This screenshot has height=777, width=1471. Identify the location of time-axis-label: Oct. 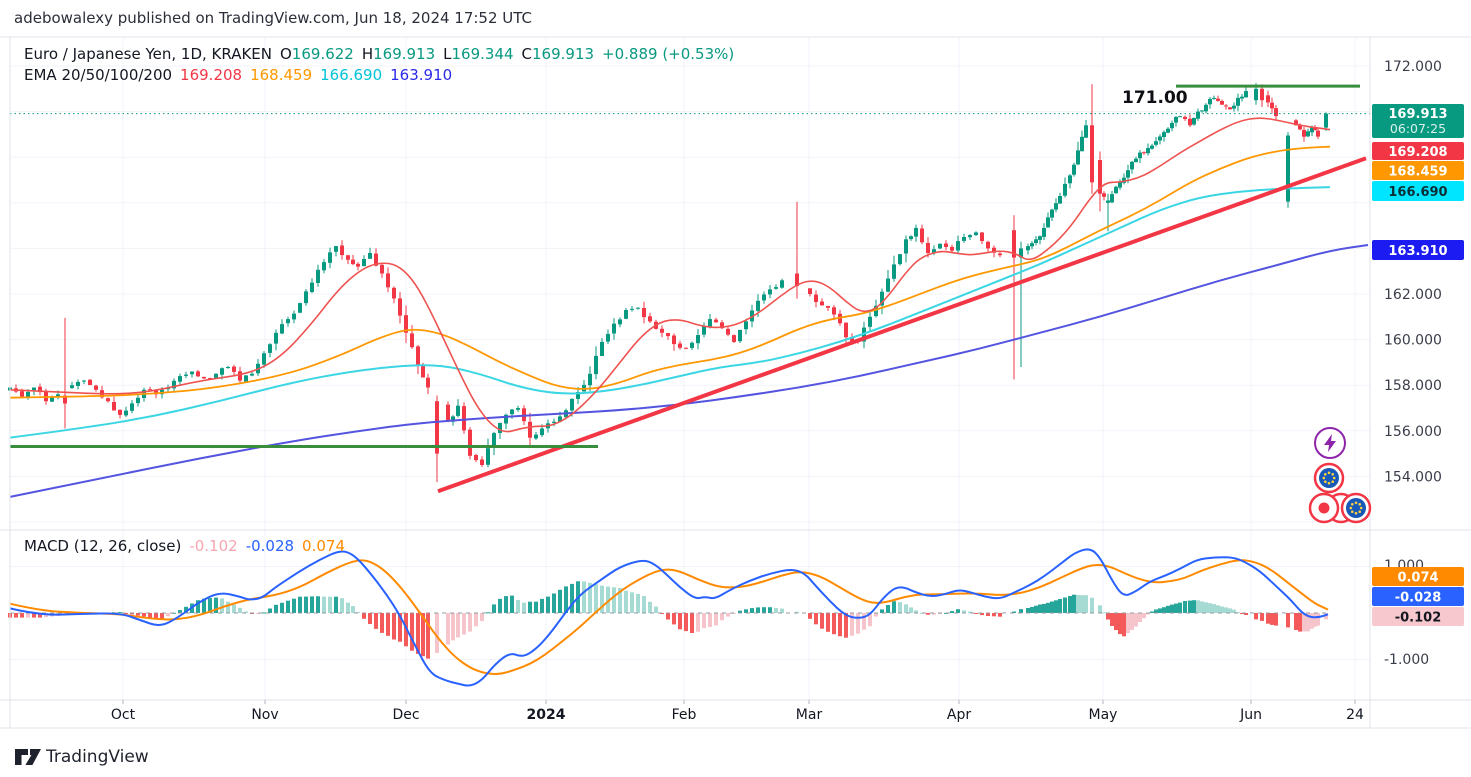
(123, 715).